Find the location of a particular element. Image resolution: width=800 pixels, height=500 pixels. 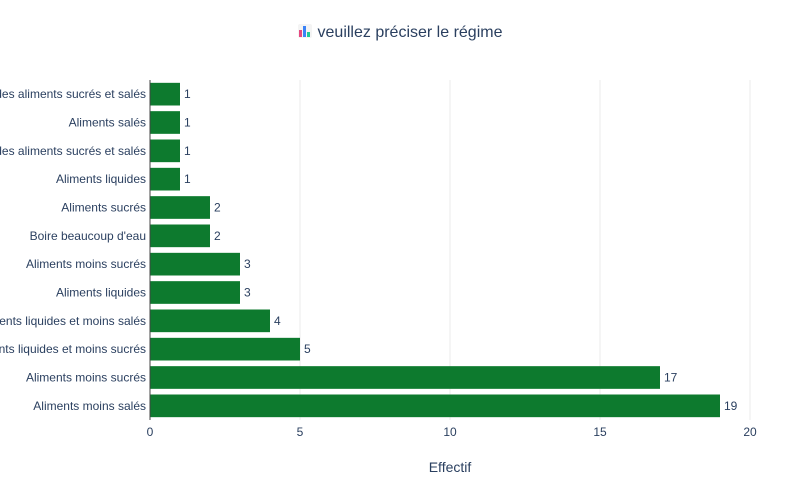

x-tick-label: 5 is located at coordinates (300, 432).